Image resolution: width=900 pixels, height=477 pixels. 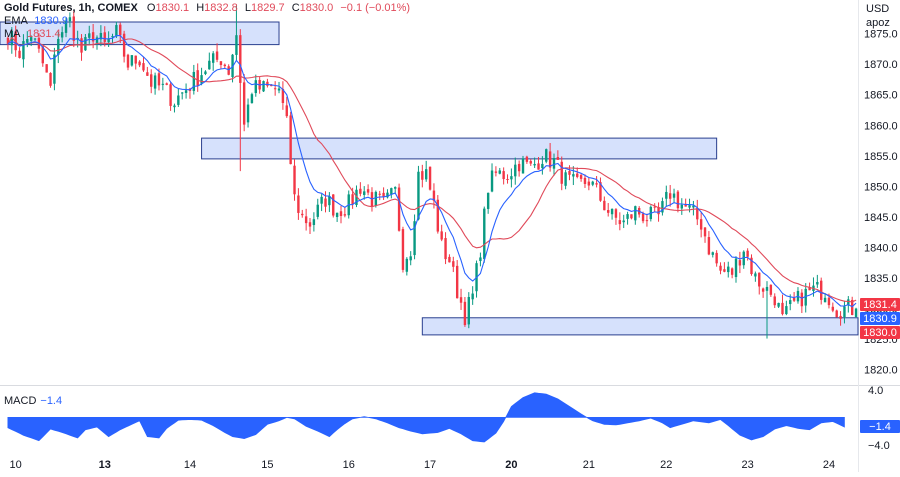 What do you see at coordinates (880, 427) in the screenshot?
I see `macd-badge-label: −1.4` at bounding box center [880, 427].